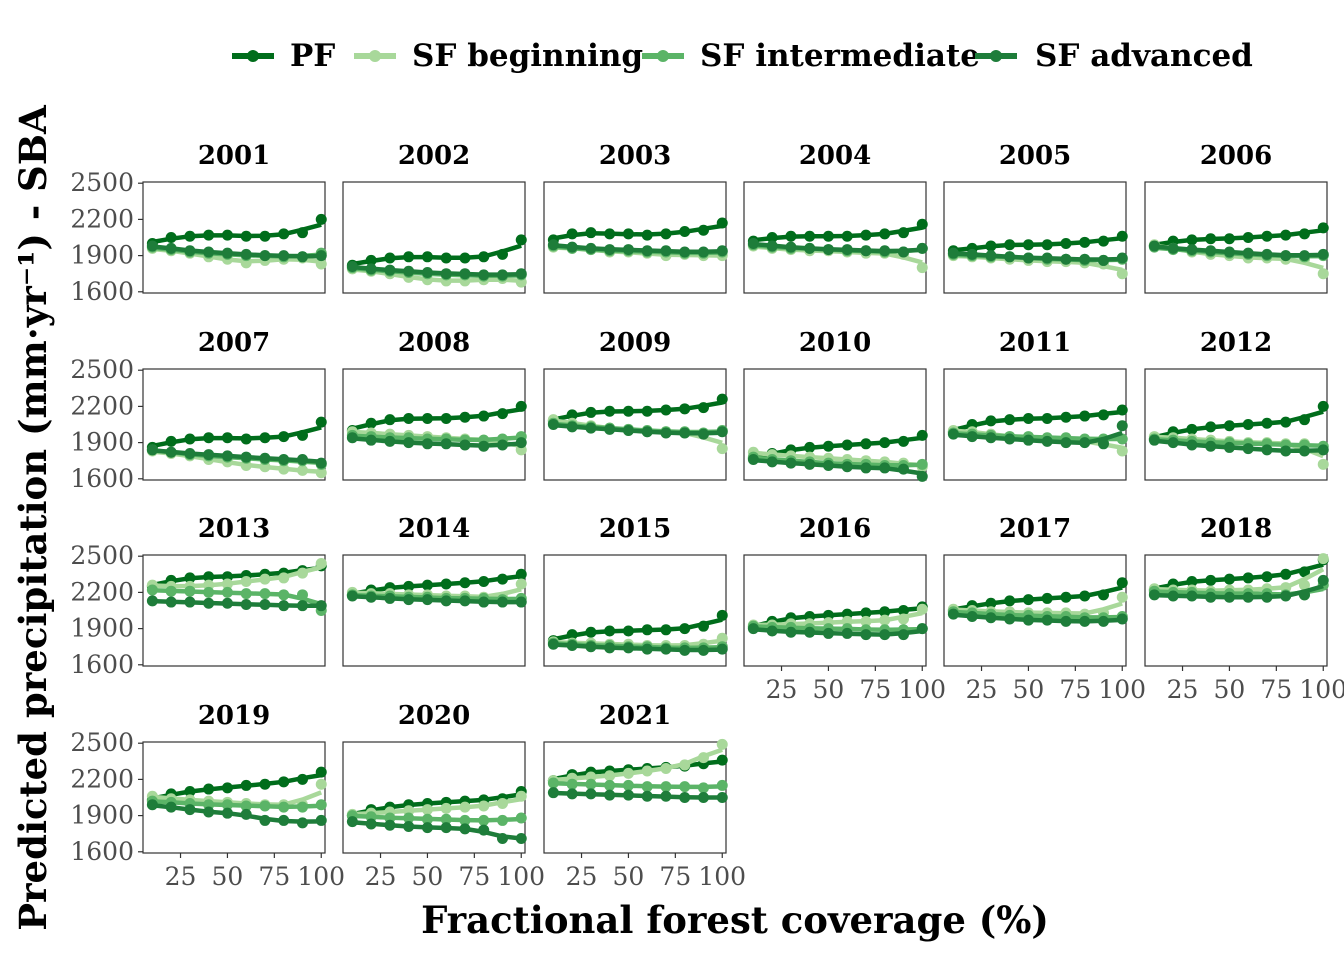  Describe the element at coordinates (498, 56) in the screenshot. I see `legend-item-sf-beginning: SF beginning` at that location.